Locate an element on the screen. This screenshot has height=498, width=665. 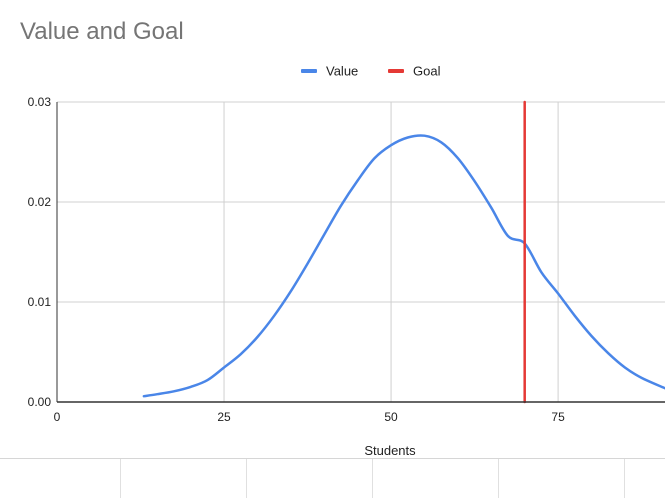
legend-label-goal: Goal is located at coordinates (427, 71).